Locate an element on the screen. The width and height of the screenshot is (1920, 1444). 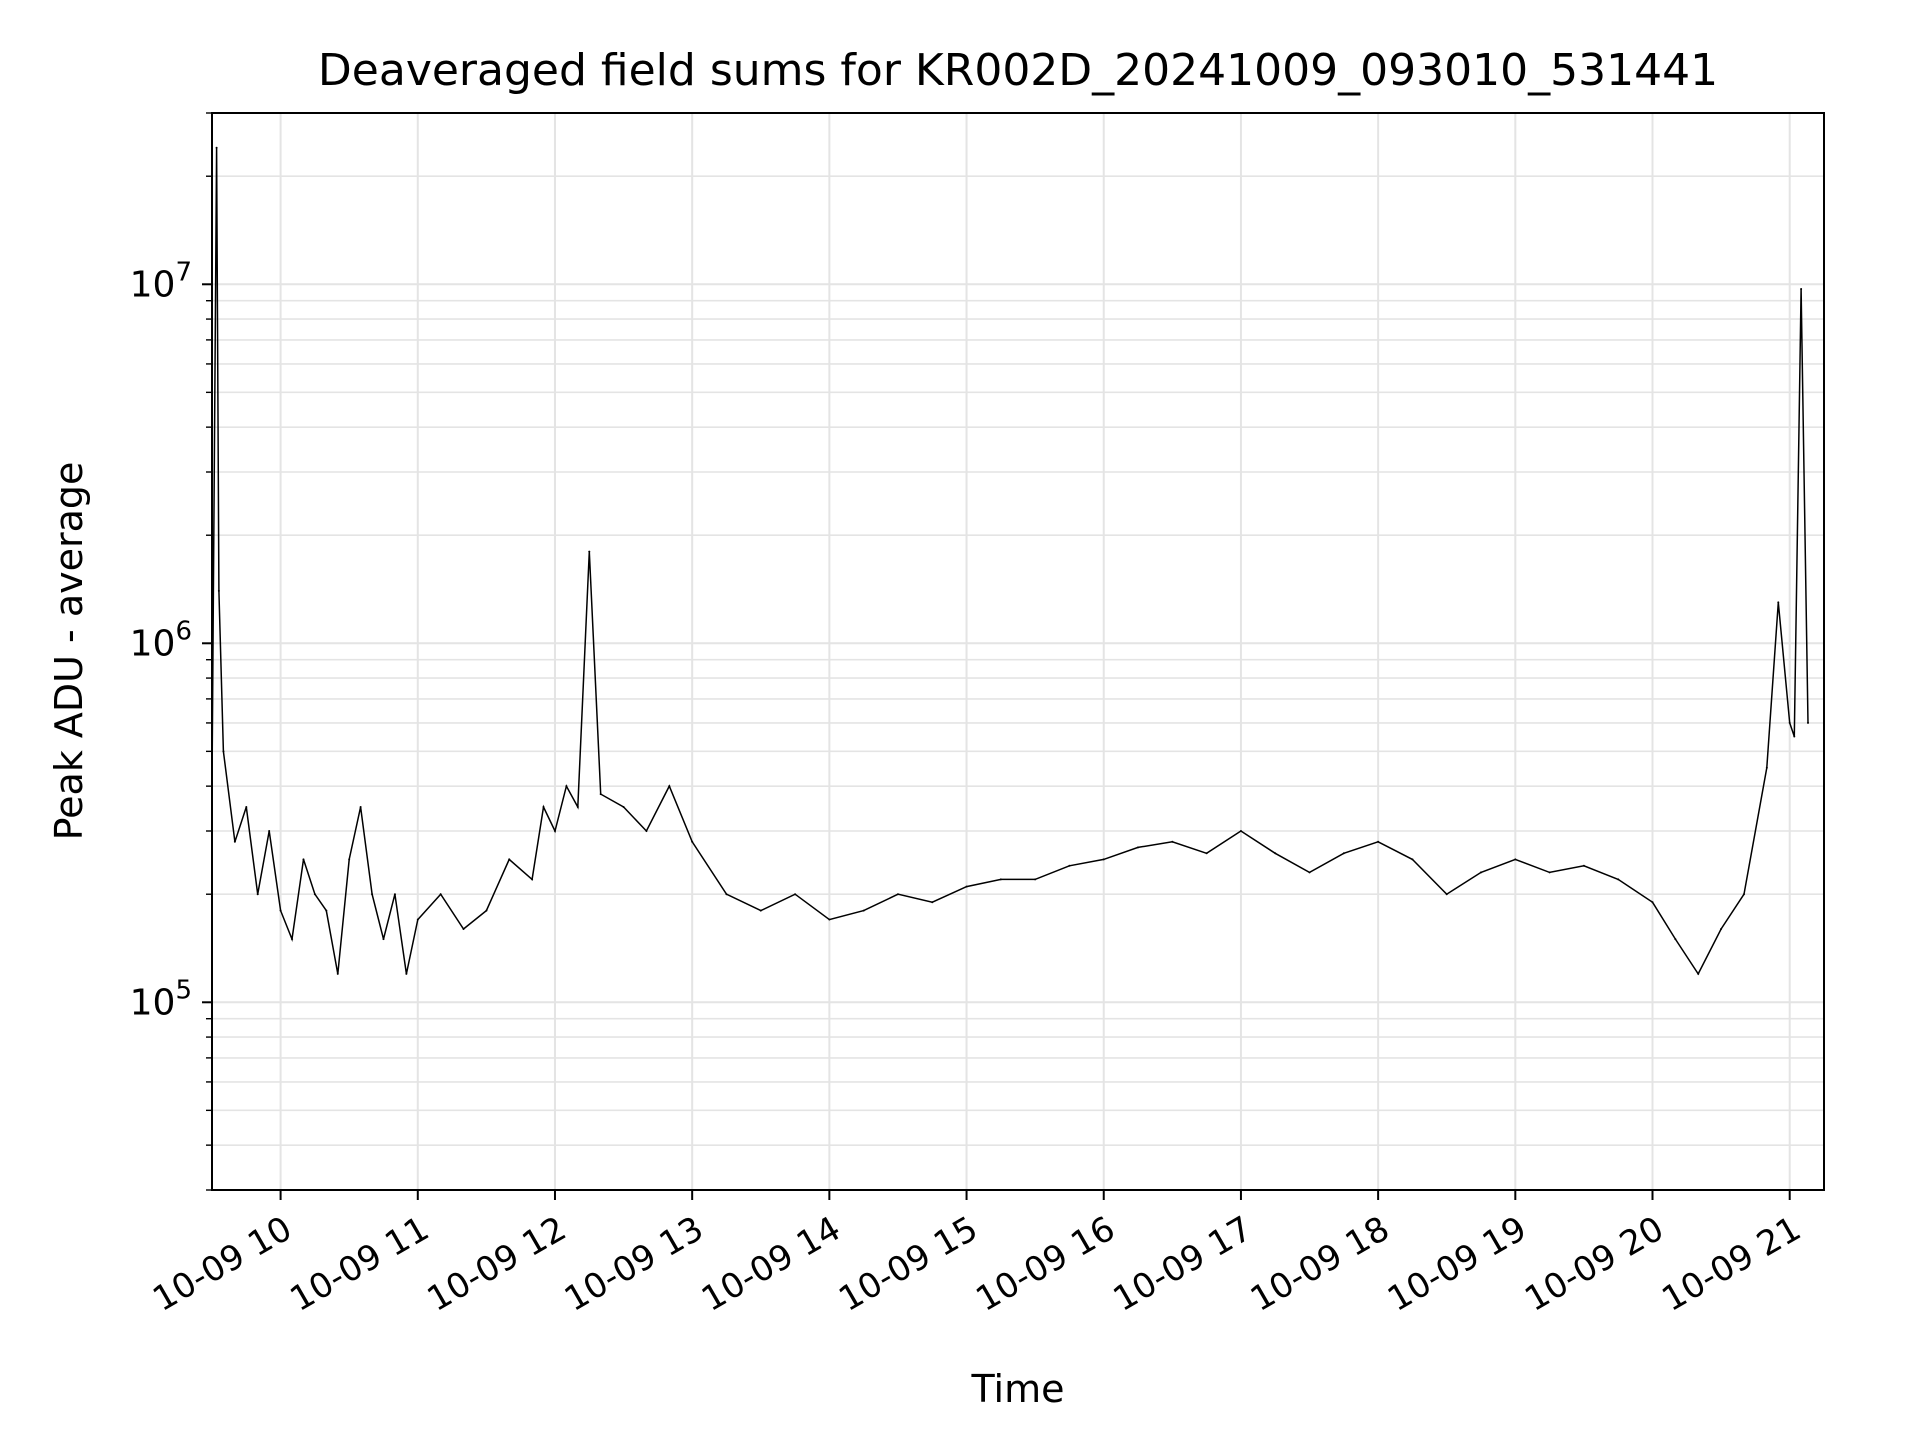
y-tick-label: 10⁷ is located at coordinates (161, 281).